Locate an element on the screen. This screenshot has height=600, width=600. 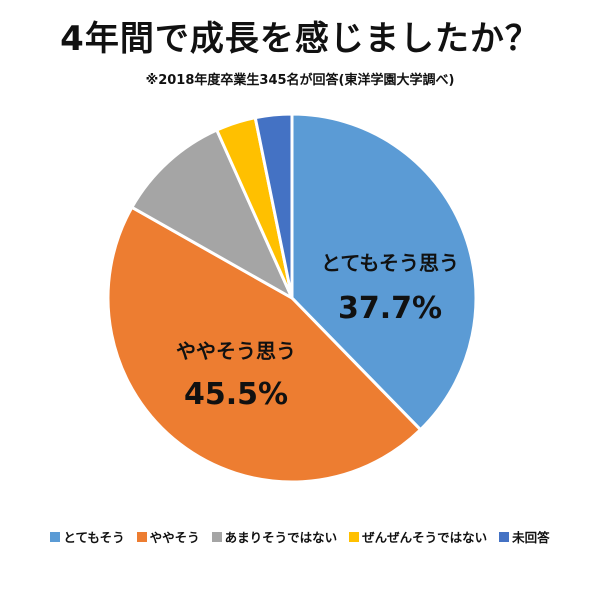
slice-label-0: とてもそう思う is located at coordinates (390, 263).